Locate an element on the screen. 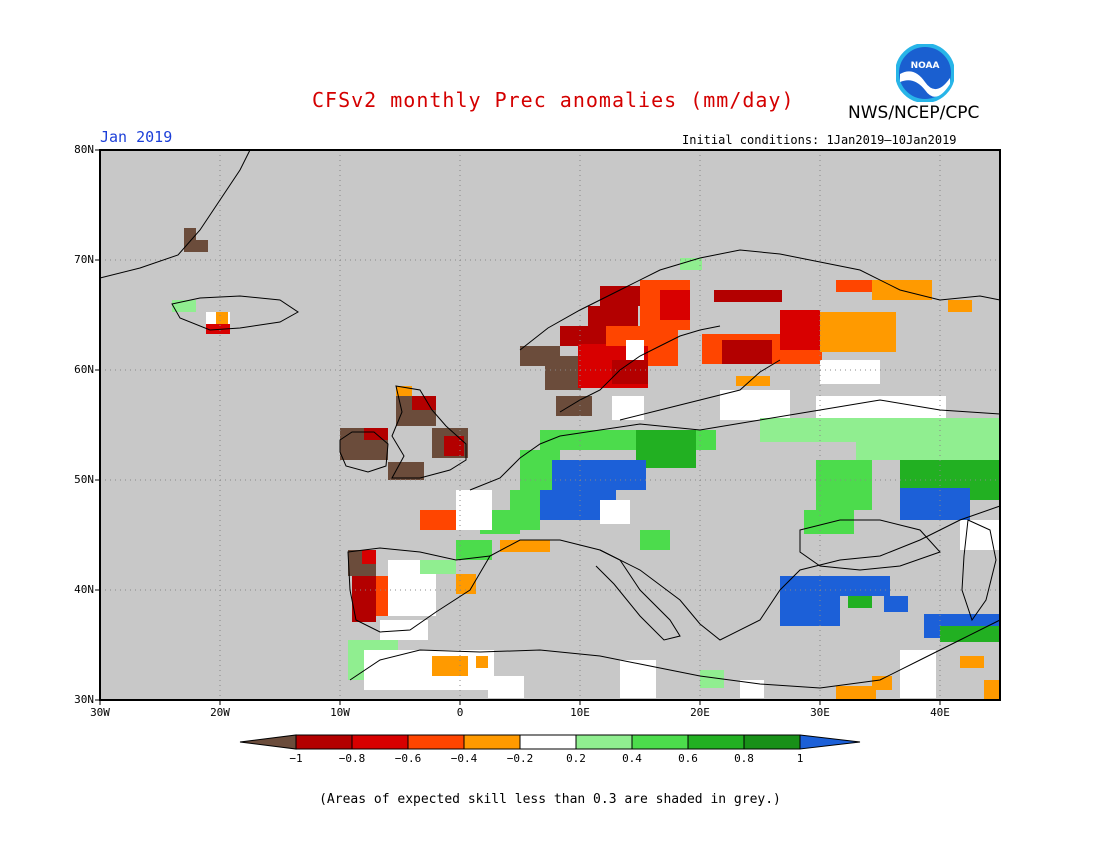  initial-conditions: Initial conditions: 1Jan2019–10Jan2019 is located at coordinates (819, 140).